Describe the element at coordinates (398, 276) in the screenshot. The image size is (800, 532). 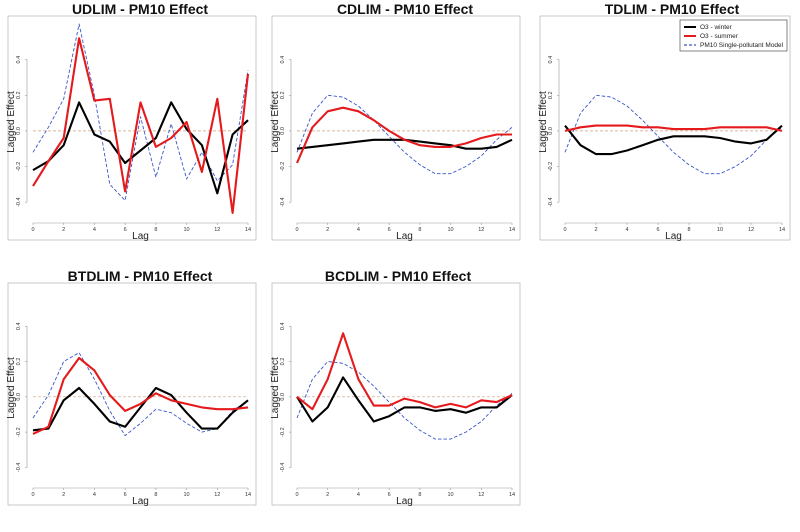
I see `panel-title: BCDLIM - PM10 Effect` at that location.